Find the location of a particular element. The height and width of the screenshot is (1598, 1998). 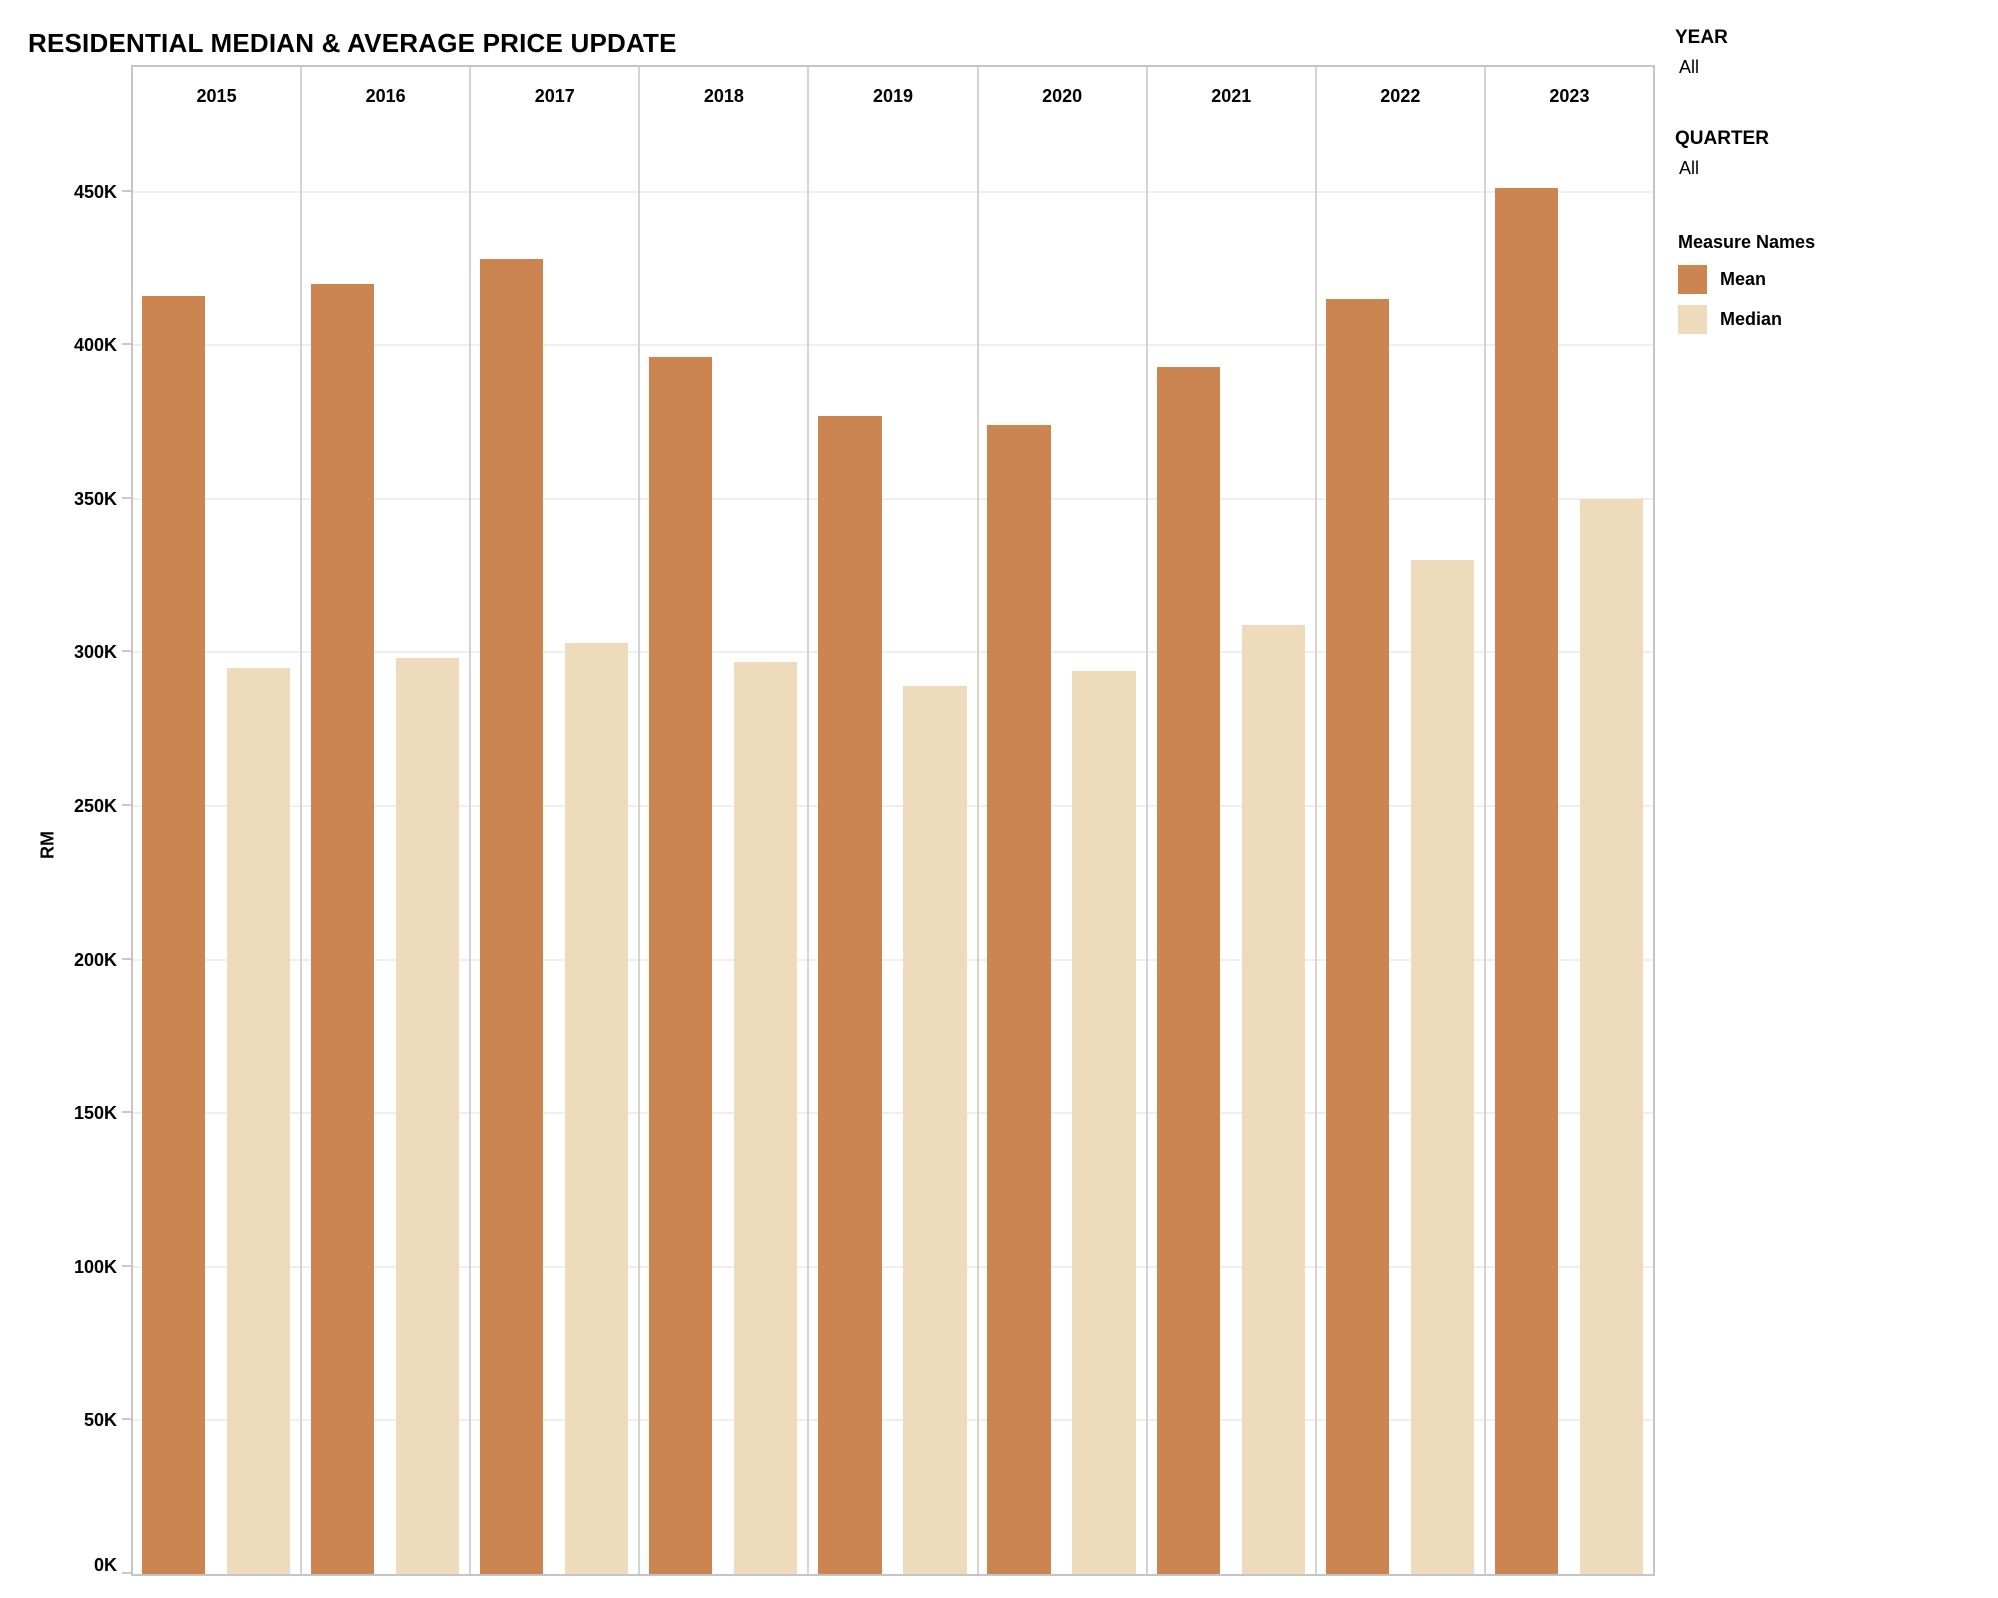

legend-label-mean: Mean is located at coordinates (1743, 279).